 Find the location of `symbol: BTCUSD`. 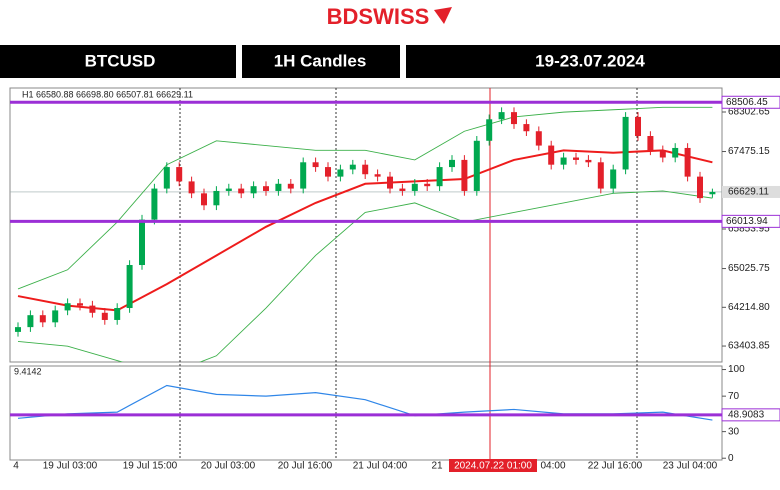

symbol: BTCUSD is located at coordinates (120, 60).